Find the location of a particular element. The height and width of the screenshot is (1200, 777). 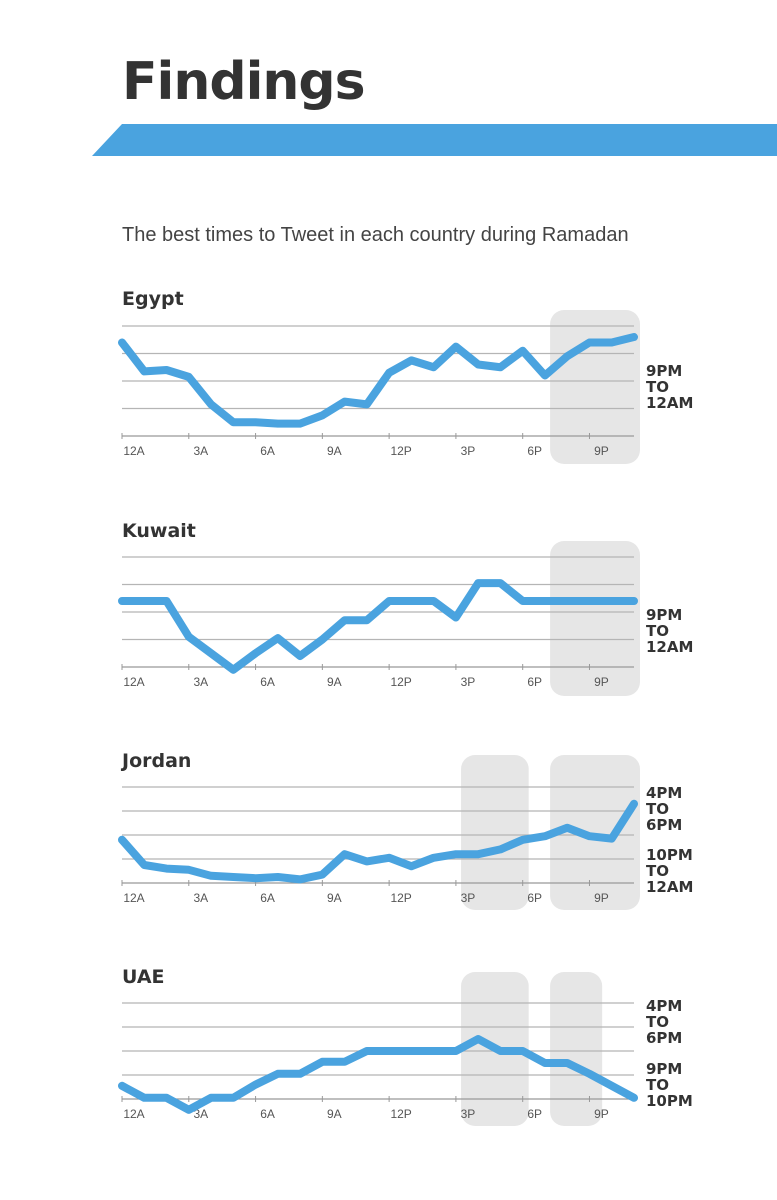

window-label: 9PM TO 10PM is located at coordinates (669, 1085).